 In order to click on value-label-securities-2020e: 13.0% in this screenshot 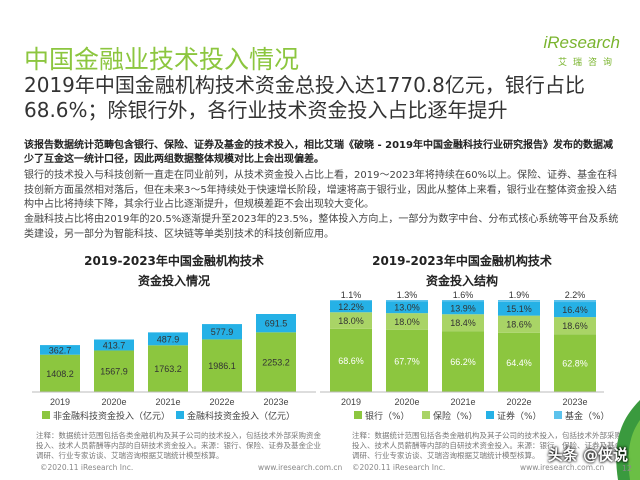, I will do `click(407, 308)`.